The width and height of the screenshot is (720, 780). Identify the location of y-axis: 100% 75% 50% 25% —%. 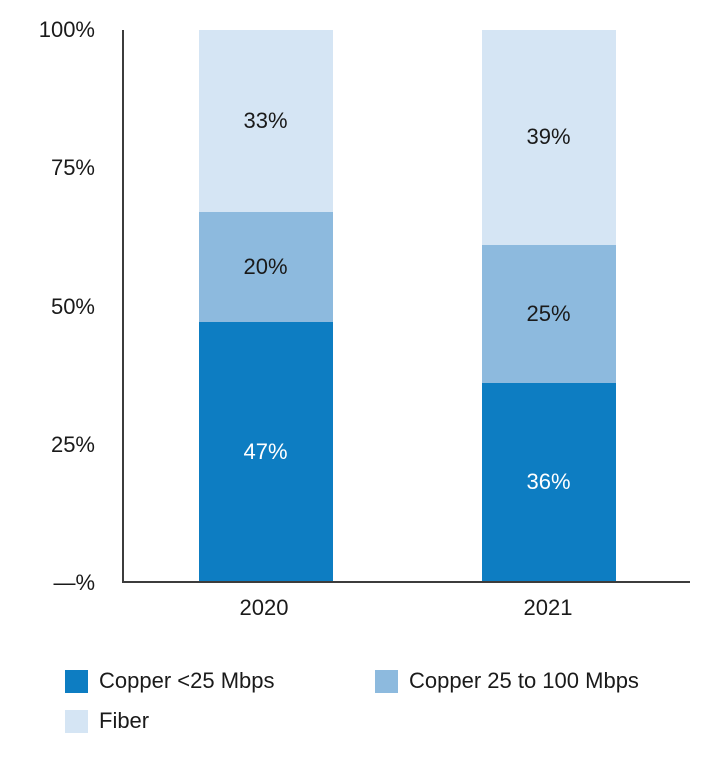
(61, 306).